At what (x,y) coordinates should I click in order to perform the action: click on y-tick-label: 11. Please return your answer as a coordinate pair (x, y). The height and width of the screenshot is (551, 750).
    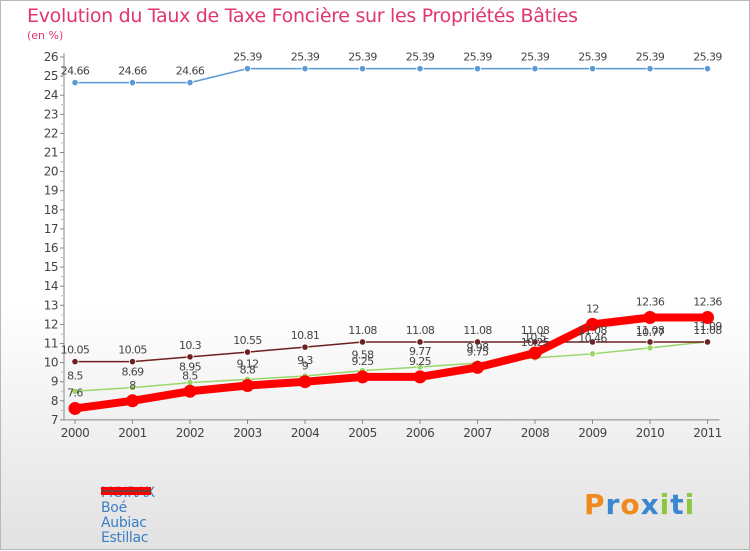
    Looking at the image, I should click on (51, 344).